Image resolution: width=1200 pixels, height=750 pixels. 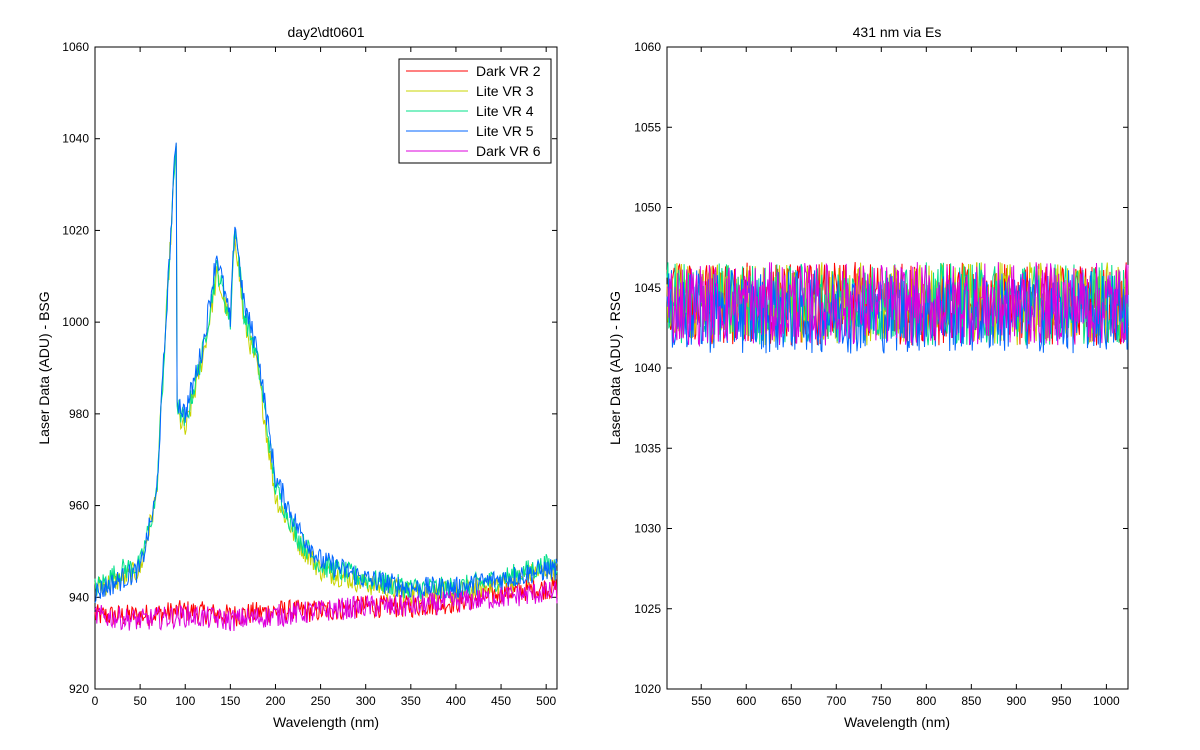 I want to click on x-tick-label: 850, so click(x=971, y=701).